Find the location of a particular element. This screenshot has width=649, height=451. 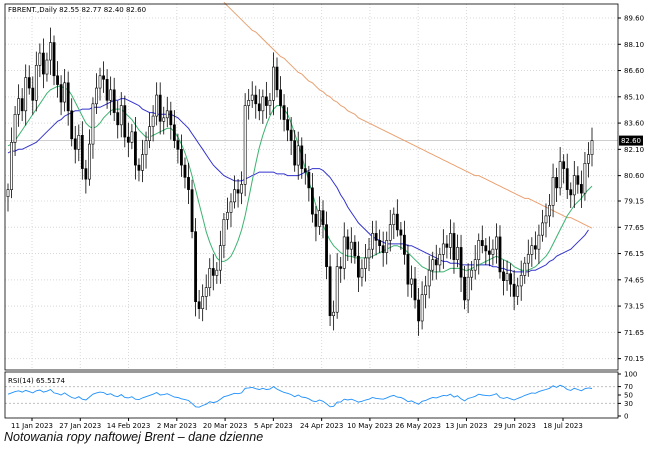

time-tick-label: 5 Apr 2023 is located at coordinates (273, 426).